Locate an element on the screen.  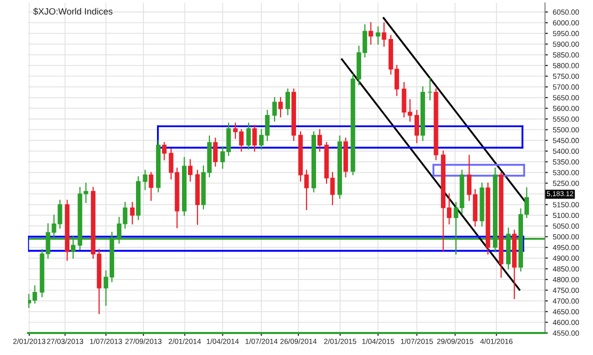
chart-title: $XJO:World Indices is located at coordinates (72, 12).